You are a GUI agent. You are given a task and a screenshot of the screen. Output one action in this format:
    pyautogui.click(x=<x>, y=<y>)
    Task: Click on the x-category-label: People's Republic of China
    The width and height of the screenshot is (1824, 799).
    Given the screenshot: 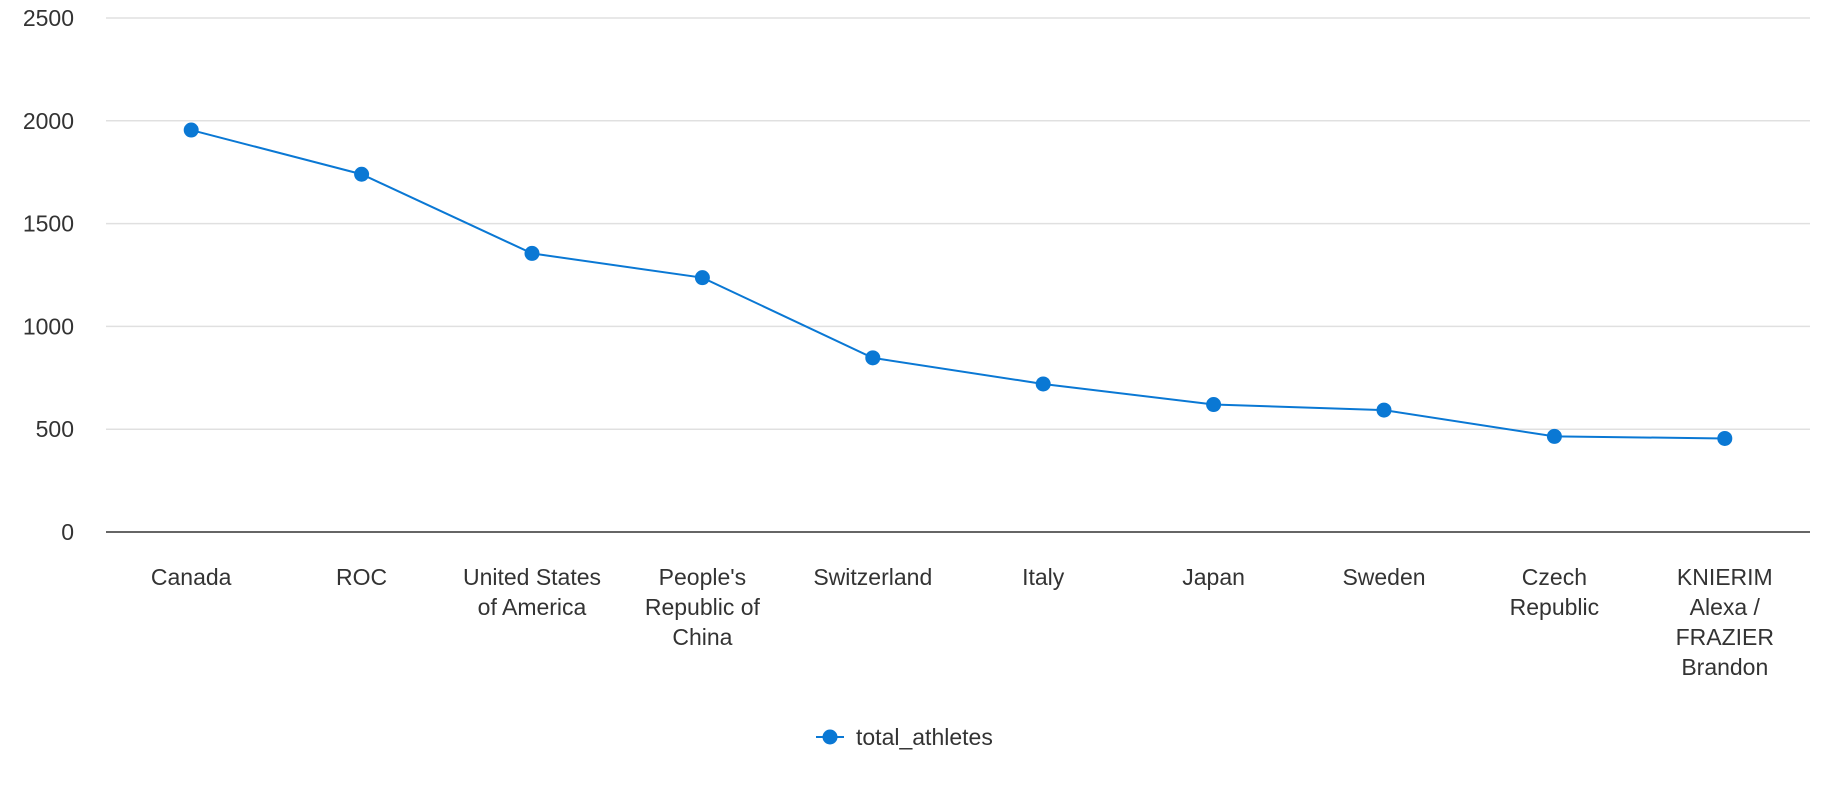 What is the action you would take?
    pyautogui.click(x=703, y=607)
    